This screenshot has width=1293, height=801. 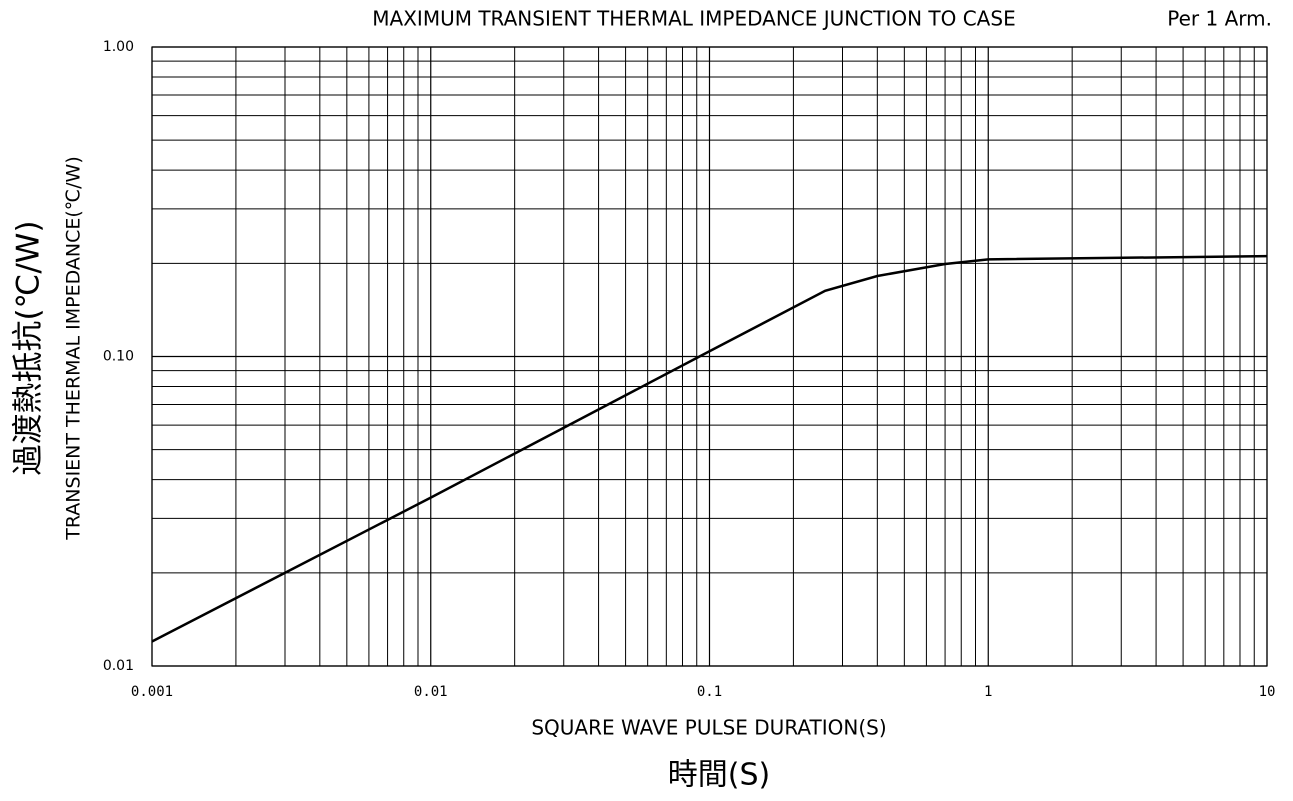 I want to click on x-tick-label: 0.001, so click(x=152, y=692).